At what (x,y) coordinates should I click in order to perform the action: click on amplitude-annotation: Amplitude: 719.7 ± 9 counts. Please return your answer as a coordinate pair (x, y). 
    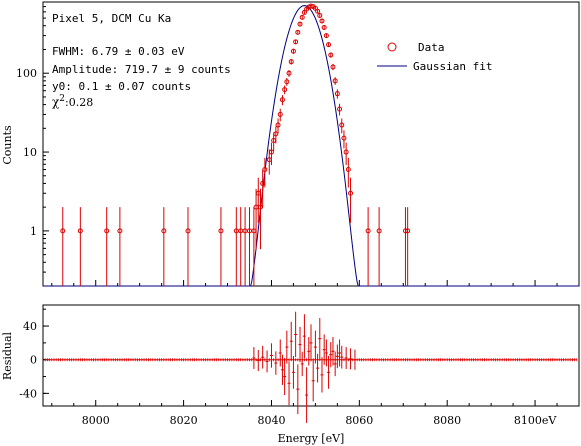
    Looking at the image, I should click on (141, 69).